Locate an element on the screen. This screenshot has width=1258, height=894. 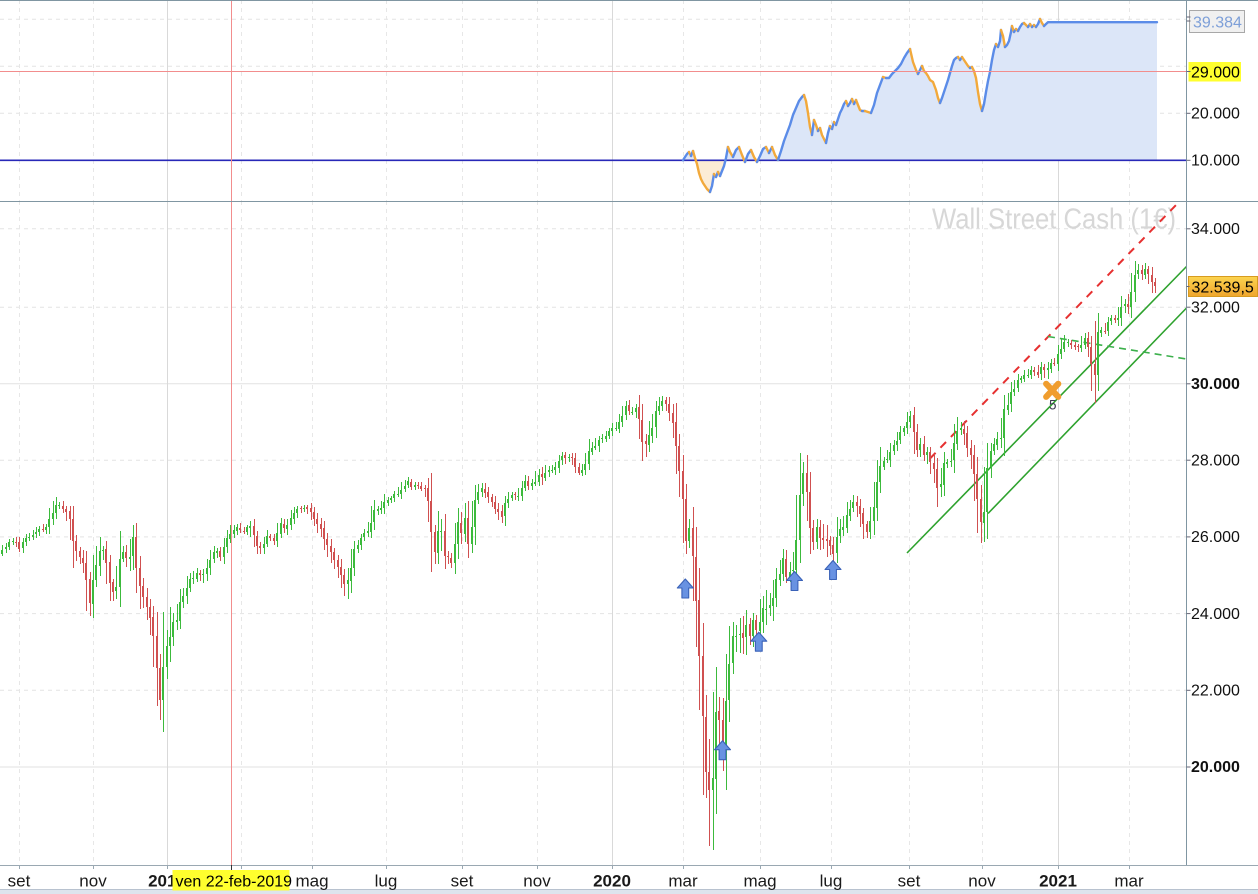
svg-text: 26.000 is located at coordinates (1215, 537).